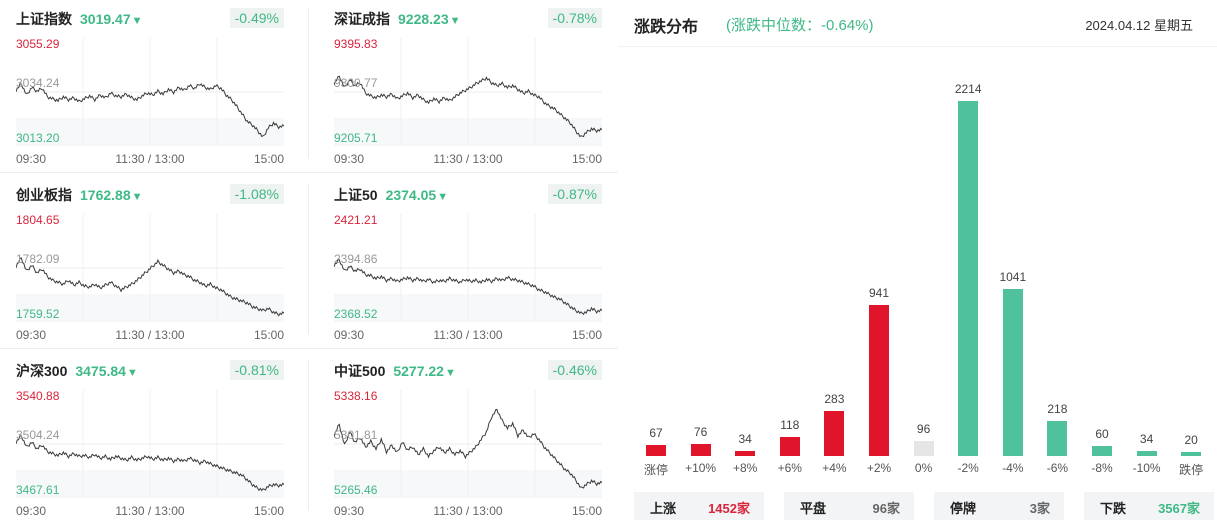  What do you see at coordinates (356, 435) in the screenshot?
I see `chart-prev-close-label: 5301.81` at bounding box center [356, 435].